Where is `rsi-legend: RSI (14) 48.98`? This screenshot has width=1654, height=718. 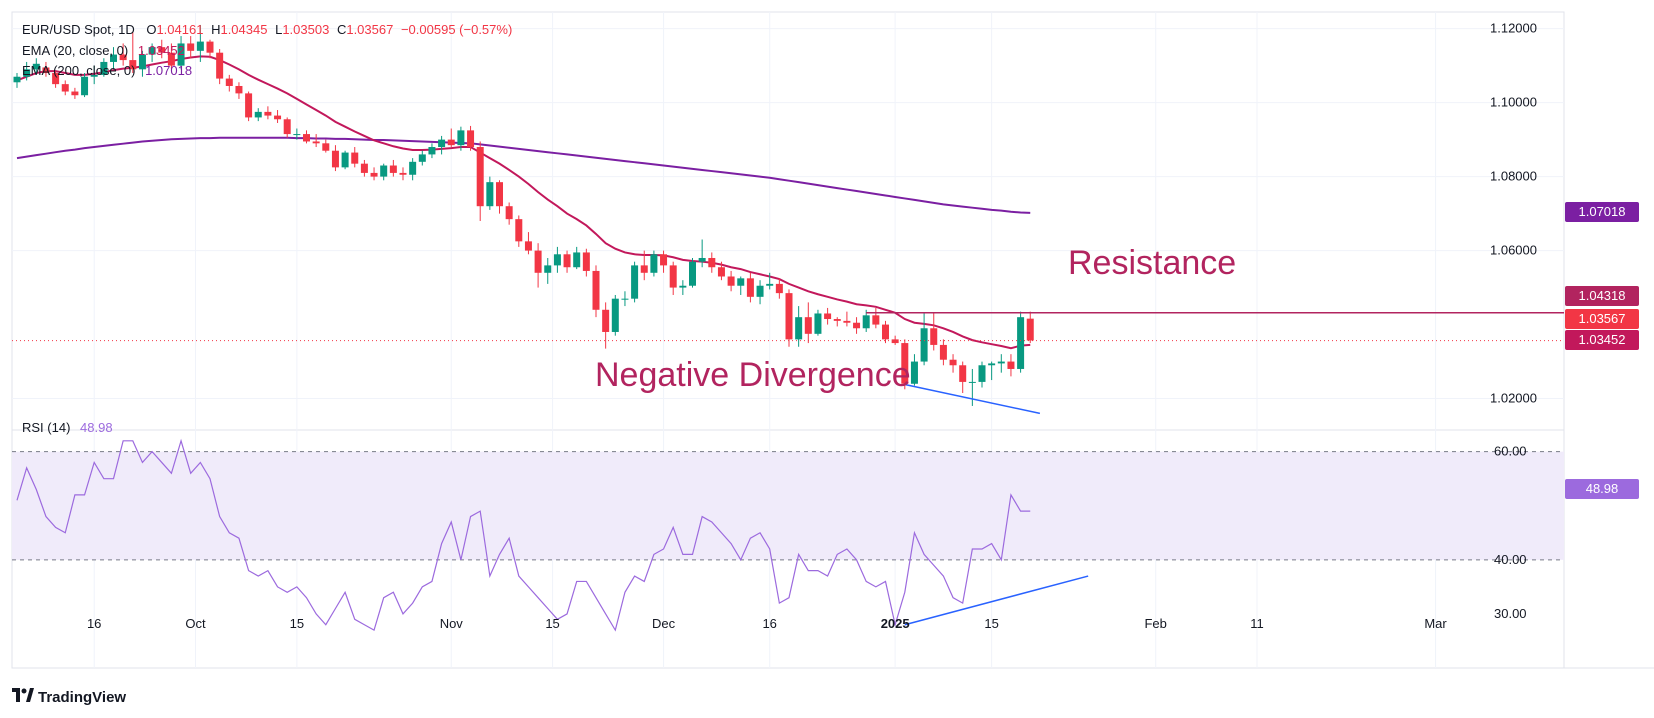 rsi-legend: RSI (14) 48.98 is located at coordinates (67, 427).